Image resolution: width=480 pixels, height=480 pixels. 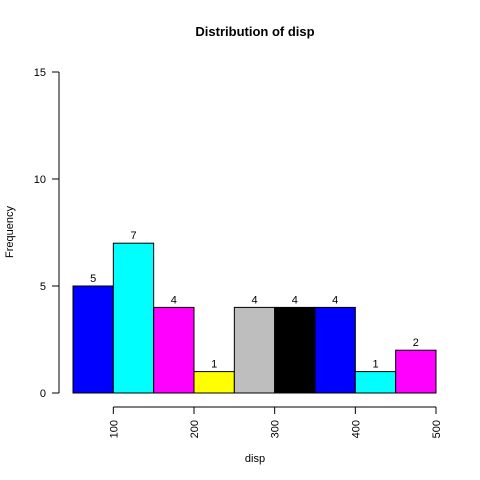 I want to click on bar-label-6: 4, so click(x=295, y=300).